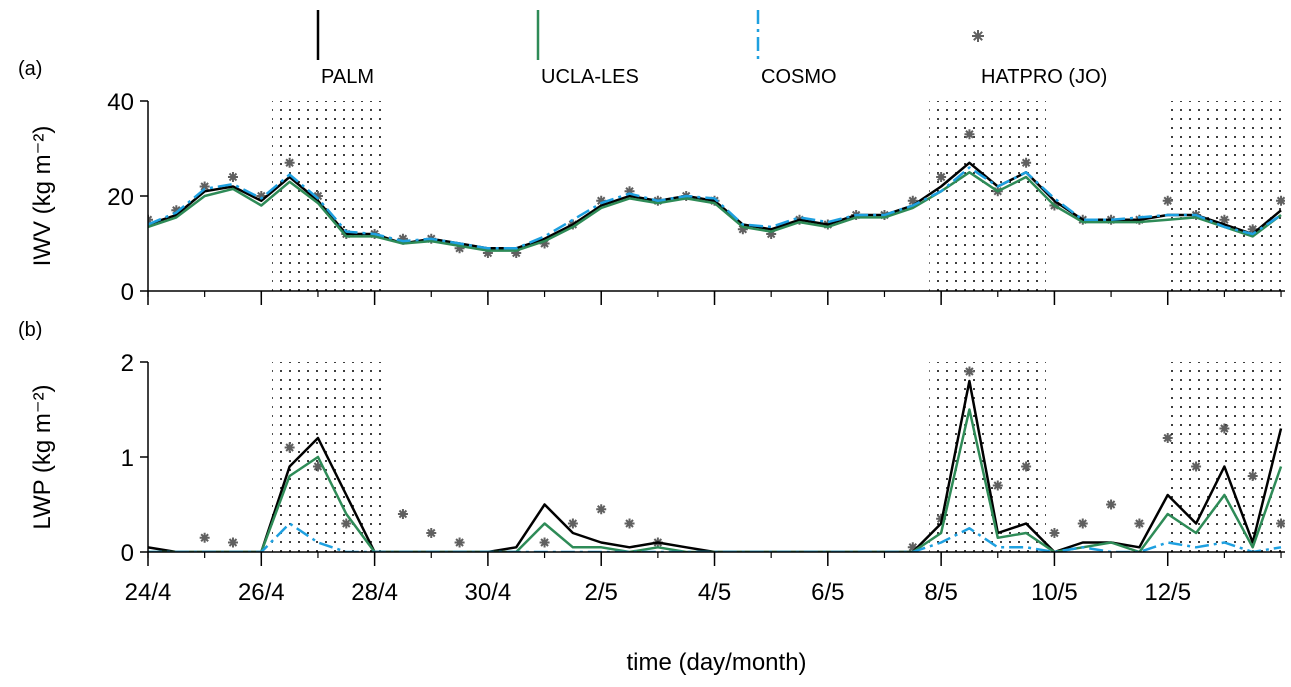 This screenshot has width=1291, height=687. I want to click on legend-marker, so click(978, 36).